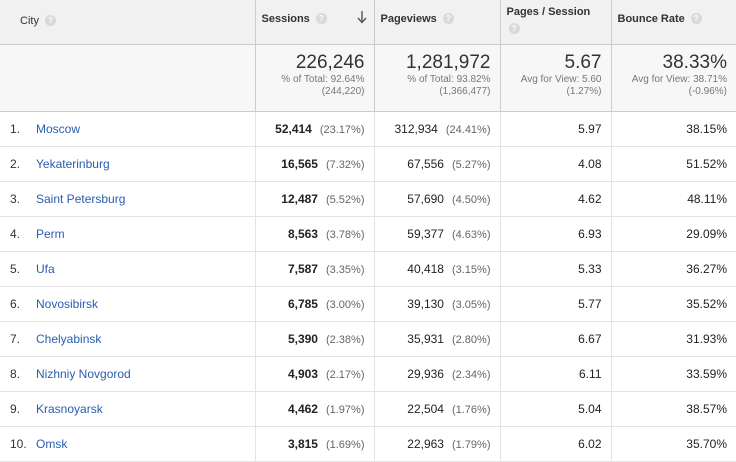 This screenshot has width=736, height=462. I want to click on pages-per-session-cell: 4.62, so click(555, 199).